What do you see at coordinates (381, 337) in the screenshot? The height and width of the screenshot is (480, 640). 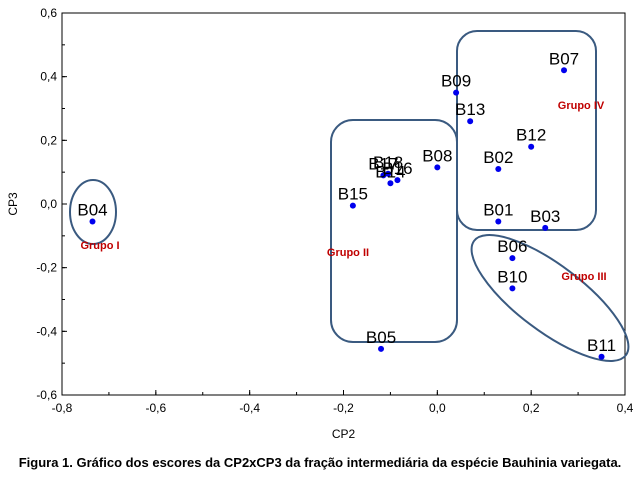 I see `point-label: B05` at bounding box center [381, 337].